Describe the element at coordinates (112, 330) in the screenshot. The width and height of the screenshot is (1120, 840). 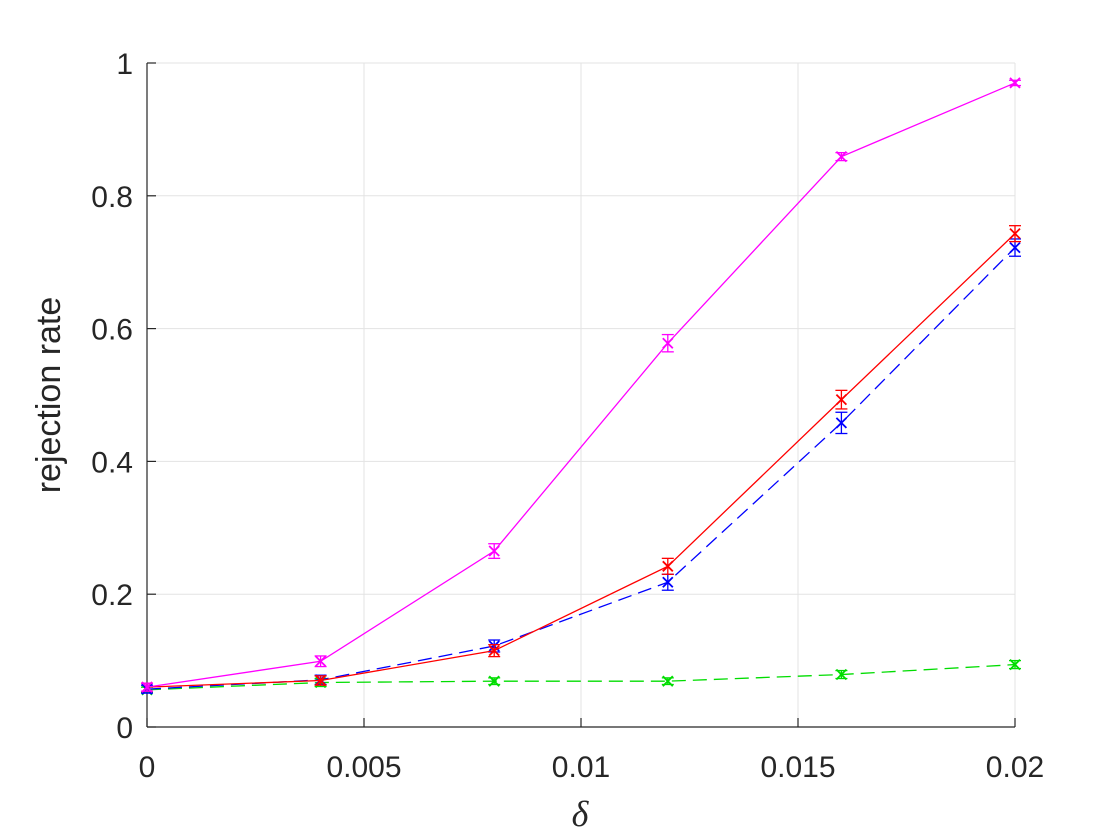
I see `y-tick-label: 0.6` at that location.